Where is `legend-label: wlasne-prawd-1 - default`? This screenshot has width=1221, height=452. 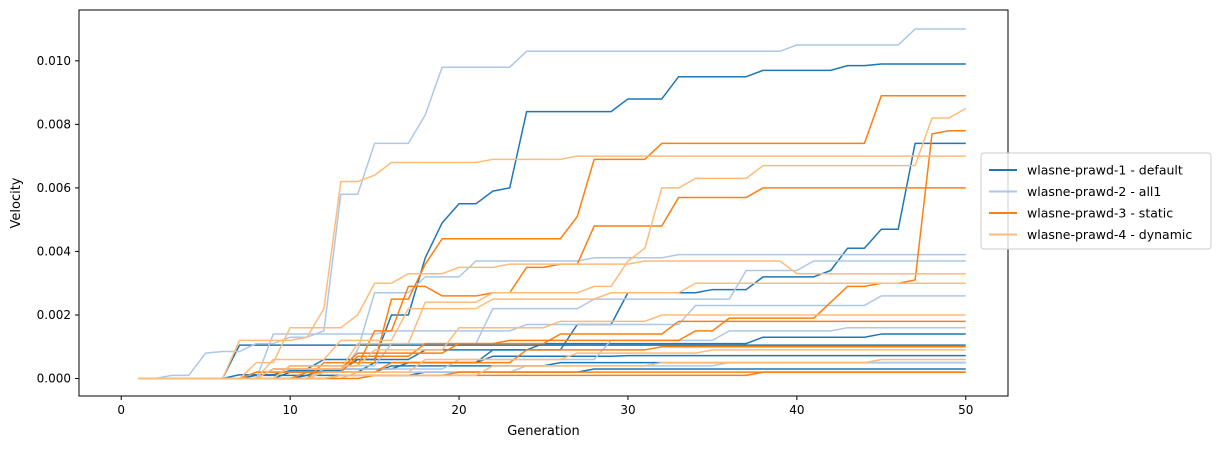 legend-label: wlasne-prawd-1 - default is located at coordinates (1105, 170).